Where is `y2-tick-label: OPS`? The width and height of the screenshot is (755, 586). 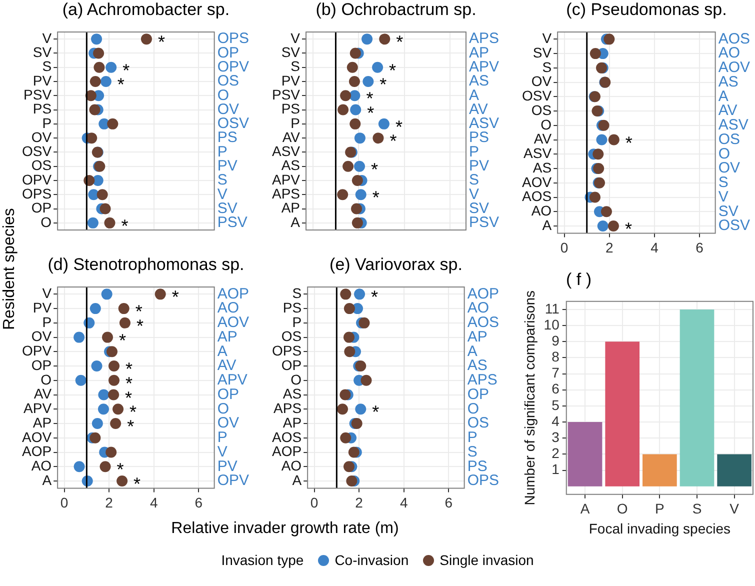 y2-tick-label: OPS is located at coordinates (483, 481).